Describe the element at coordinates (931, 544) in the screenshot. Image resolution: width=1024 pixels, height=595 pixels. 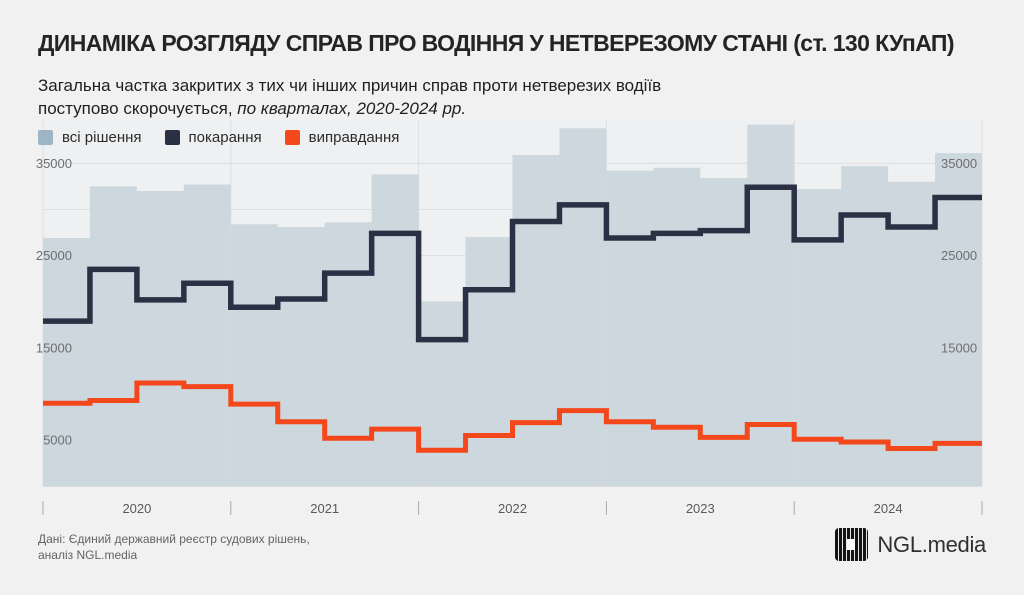
I see `ngl-logo-text: NGL.media` at that location.